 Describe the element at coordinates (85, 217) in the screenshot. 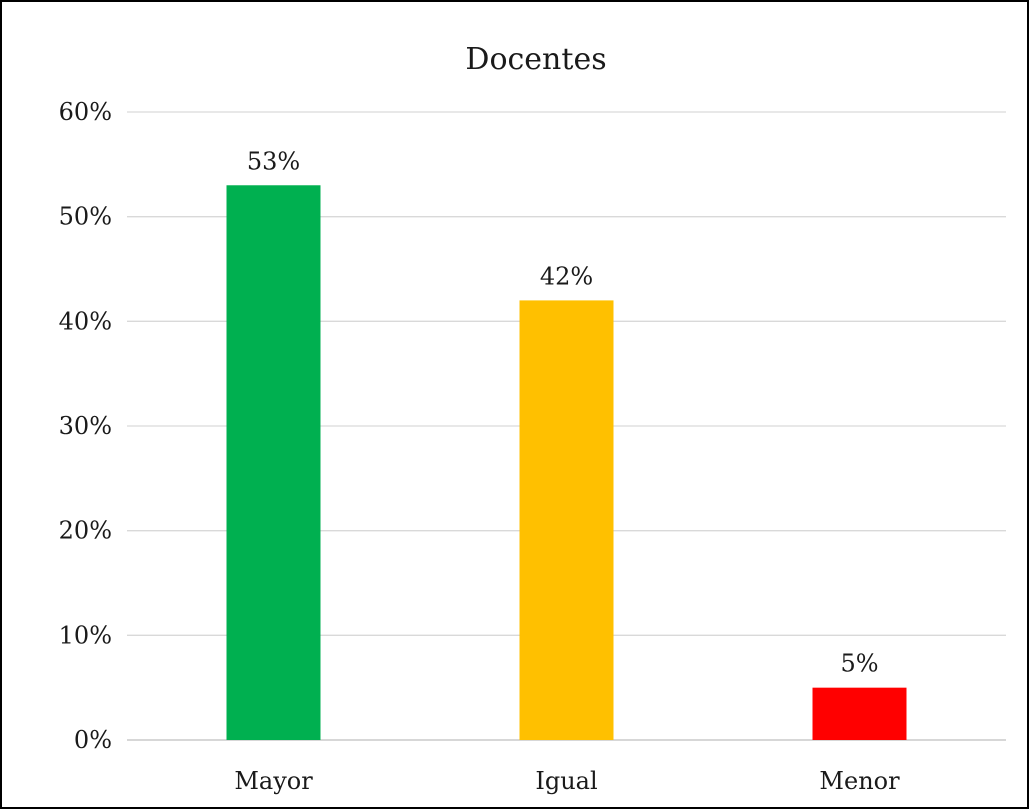

I see `y-tick-label: 50%` at that location.